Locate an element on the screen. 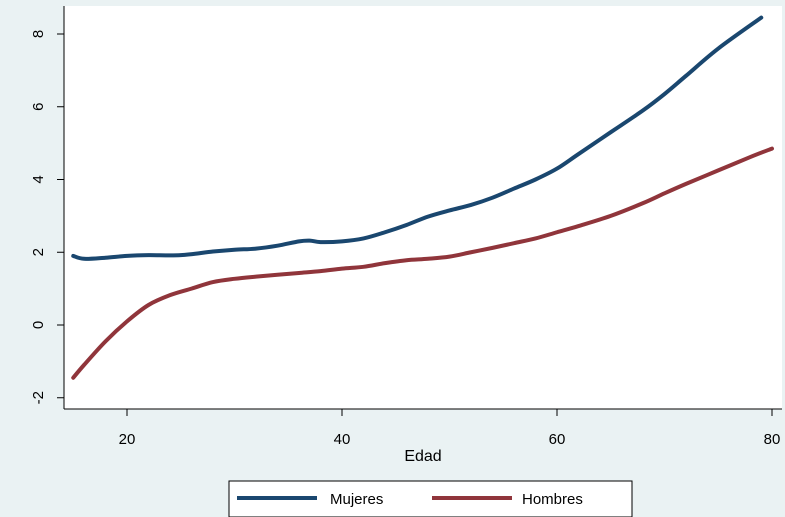  y-axis-ticks: -2 0 2 4 6 8 is located at coordinates (47, 217).